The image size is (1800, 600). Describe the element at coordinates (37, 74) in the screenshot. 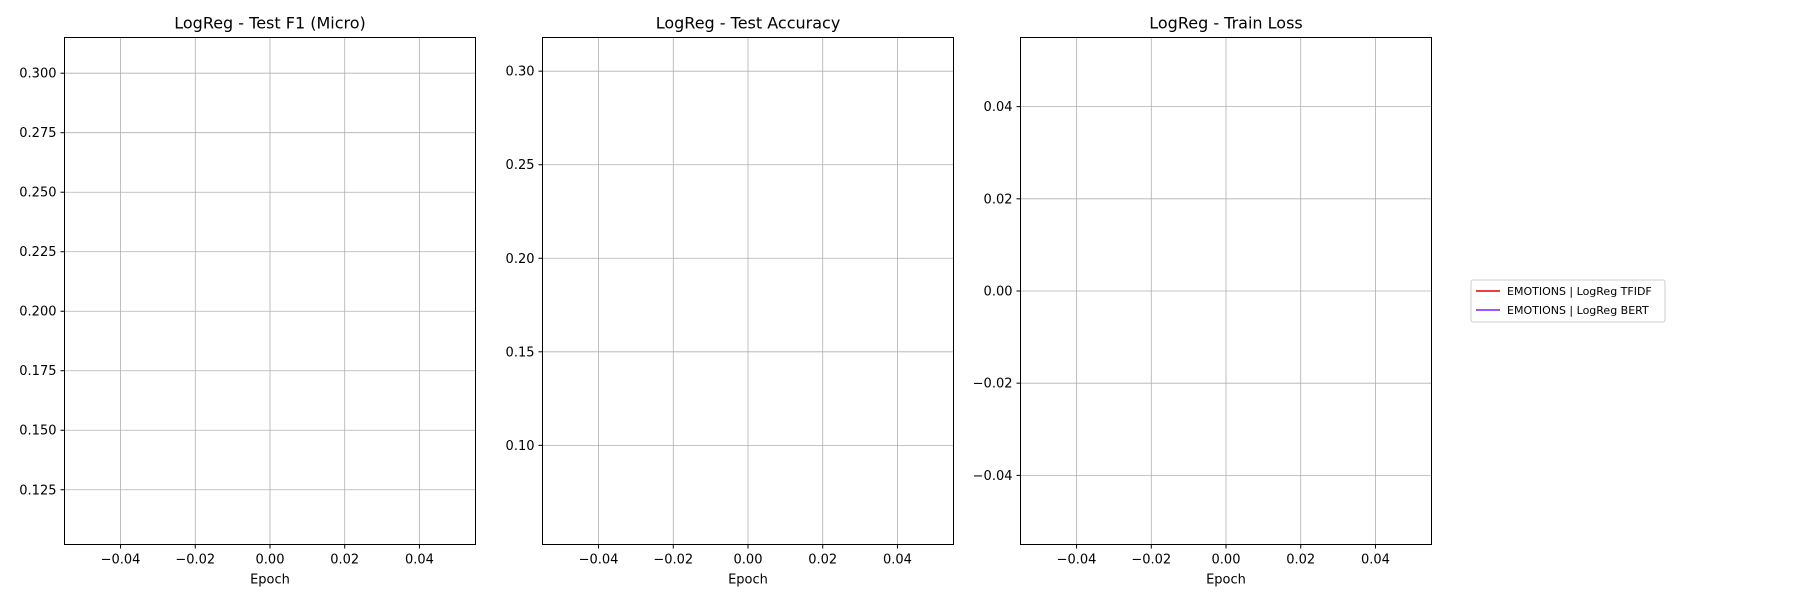

I see `test-f1-ytick-label: 0.300` at that location.